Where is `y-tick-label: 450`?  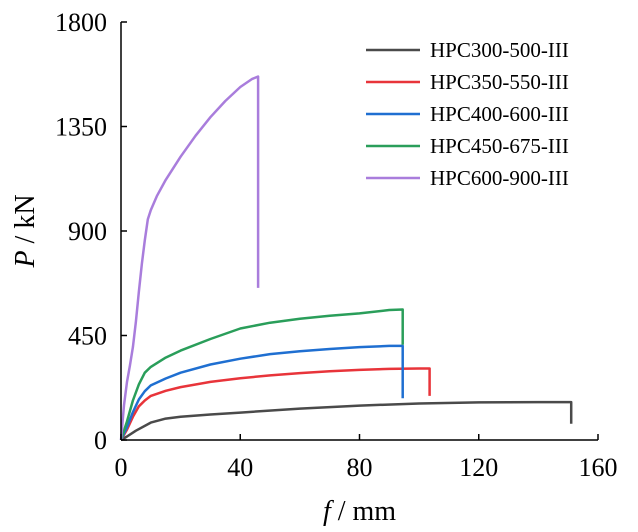
y-tick-label: 450 is located at coordinates (87, 336).